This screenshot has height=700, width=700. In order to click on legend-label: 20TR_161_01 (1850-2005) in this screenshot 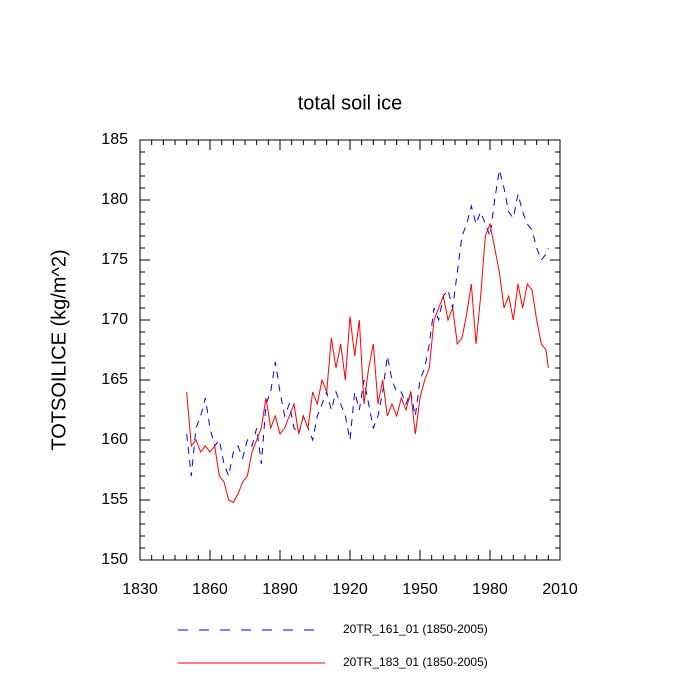, I will do `click(415, 629)`.